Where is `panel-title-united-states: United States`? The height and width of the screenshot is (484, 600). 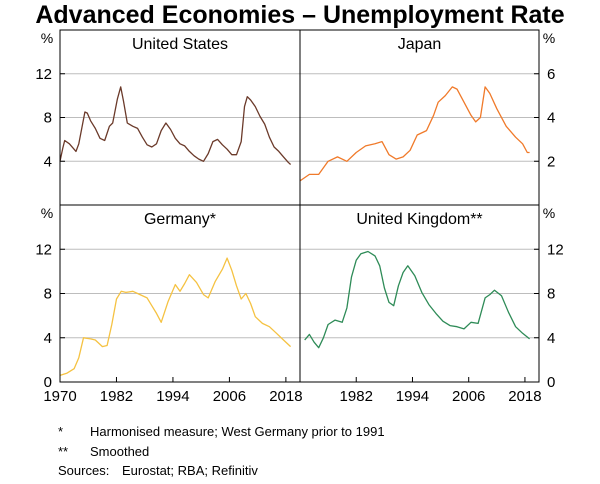 panel-title-united-states: United States is located at coordinates (180, 44).